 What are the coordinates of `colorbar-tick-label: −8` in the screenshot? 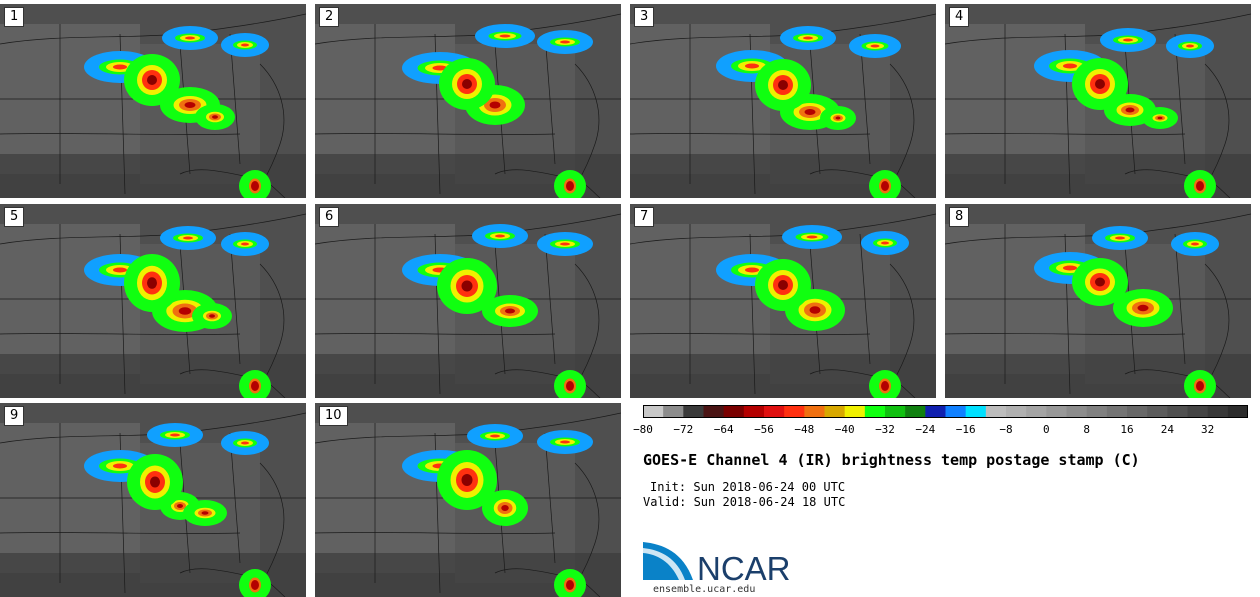 It's located at (1006, 429).